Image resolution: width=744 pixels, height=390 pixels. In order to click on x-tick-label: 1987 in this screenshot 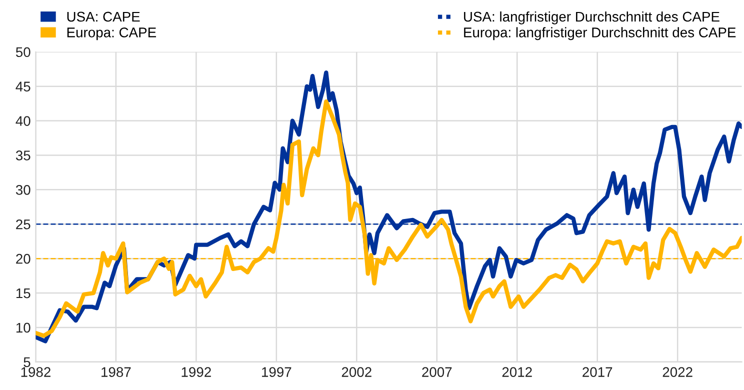, I will do `click(116, 372)`.